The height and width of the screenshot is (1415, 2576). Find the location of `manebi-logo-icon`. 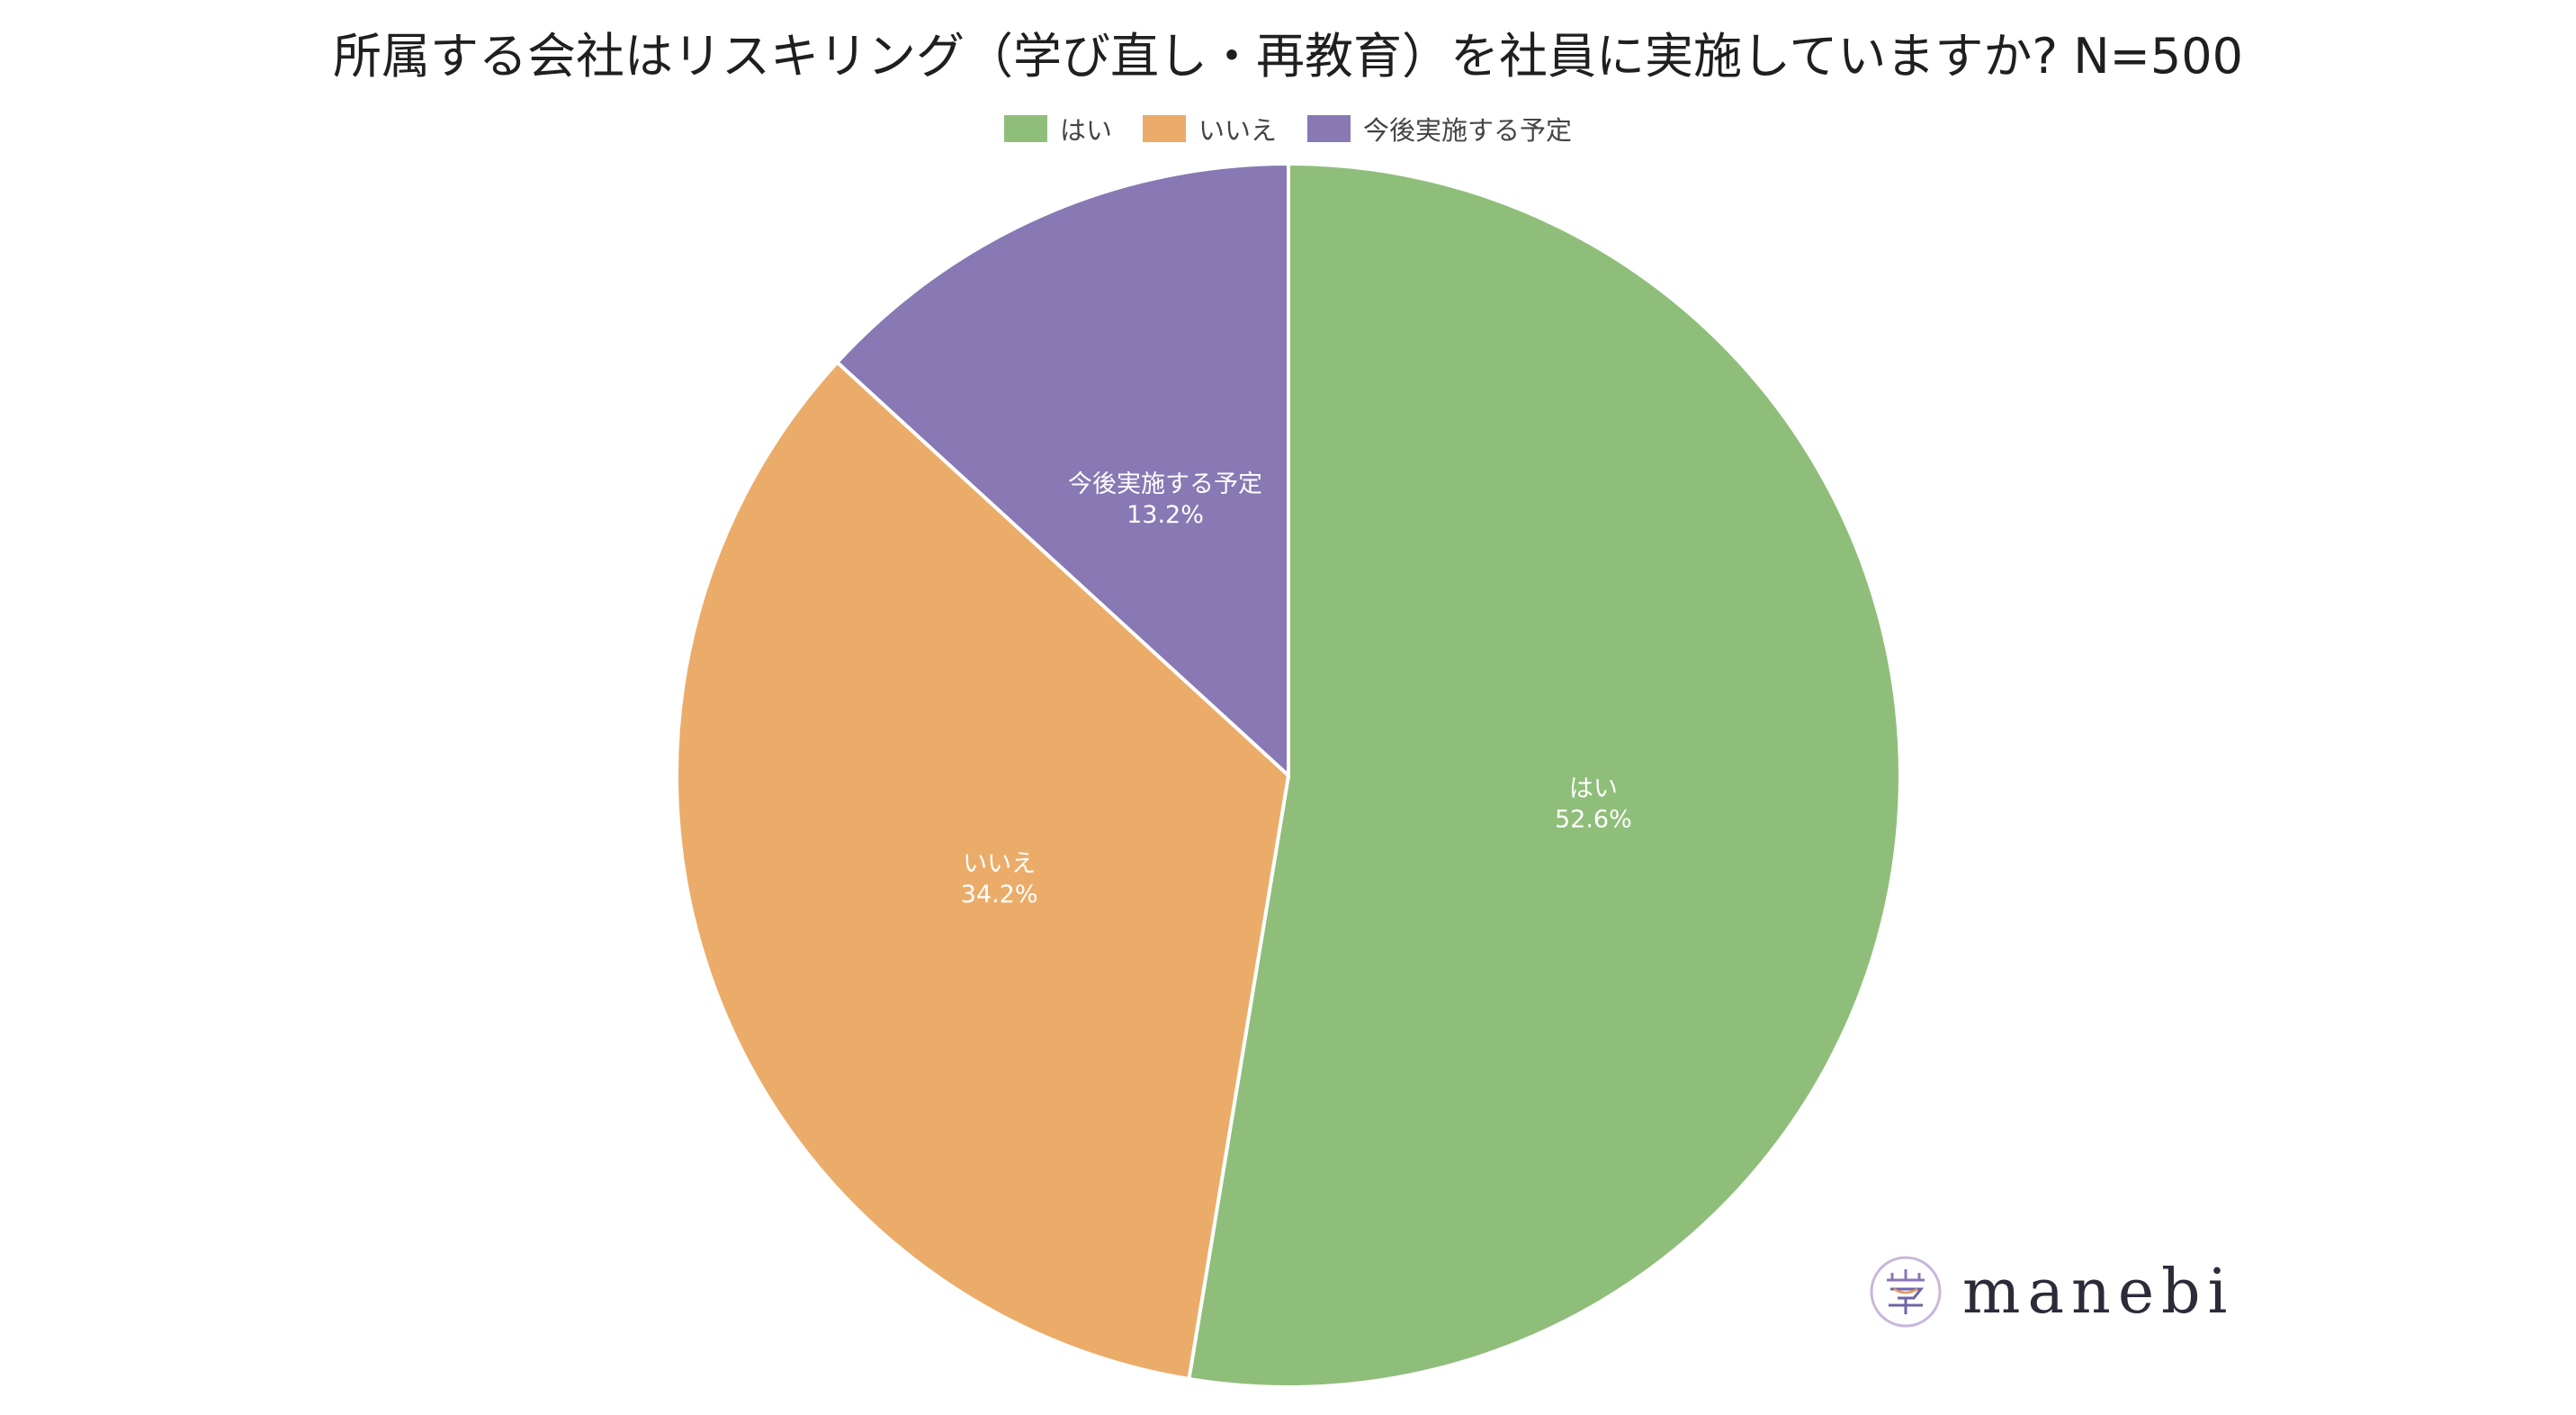

manebi-logo-icon is located at coordinates (1906, 1292).